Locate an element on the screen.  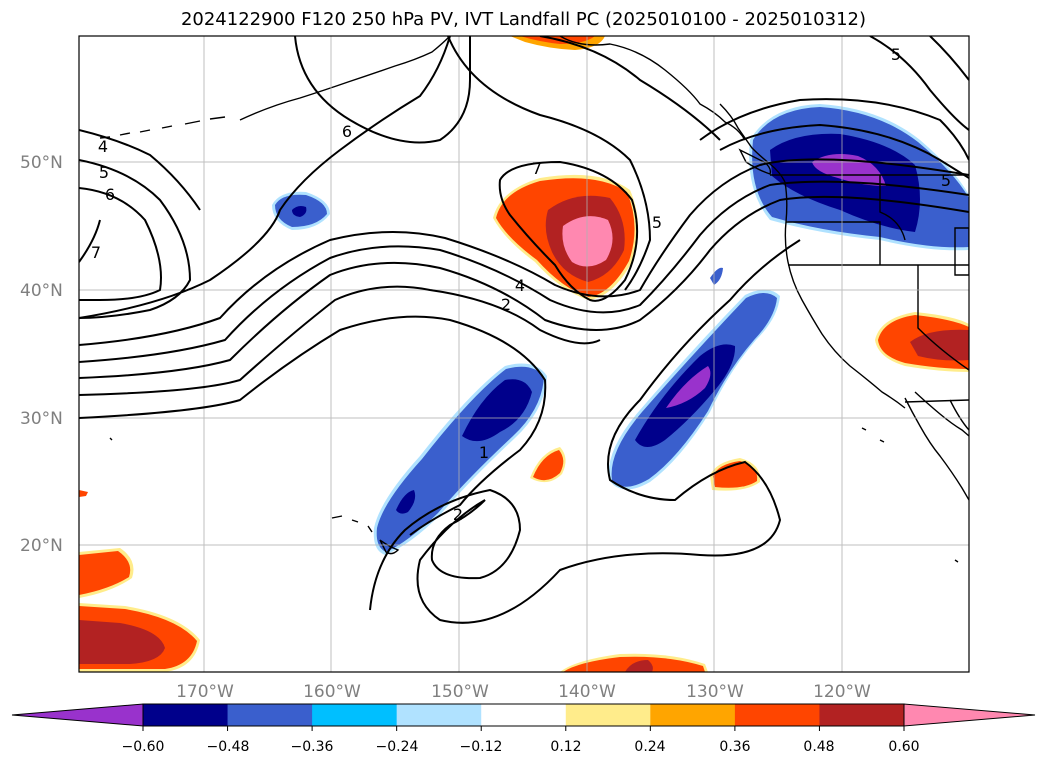
colorbar-ticks is located at coordinates (523, 728).